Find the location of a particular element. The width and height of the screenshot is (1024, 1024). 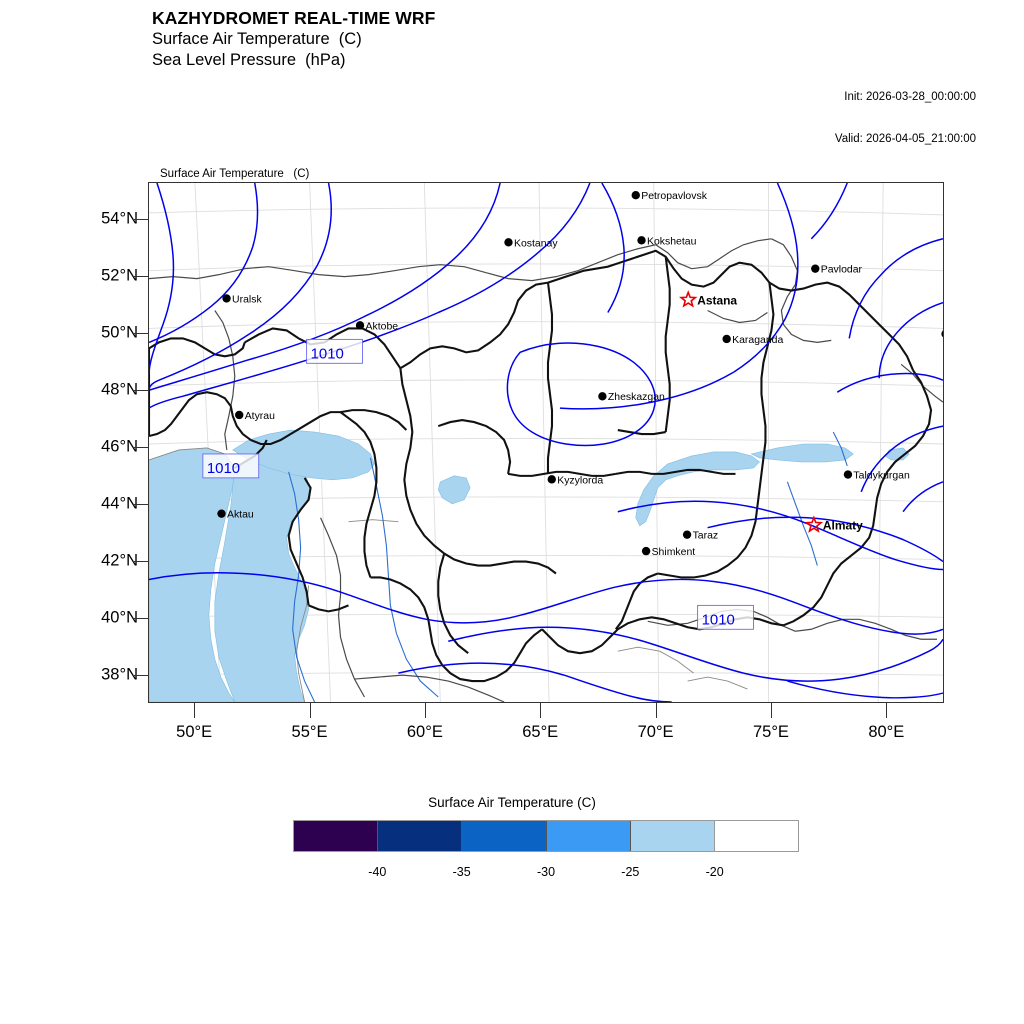

panel-caption-temp: Surface Air Temperature (C) is located at coordinates (235, 174).